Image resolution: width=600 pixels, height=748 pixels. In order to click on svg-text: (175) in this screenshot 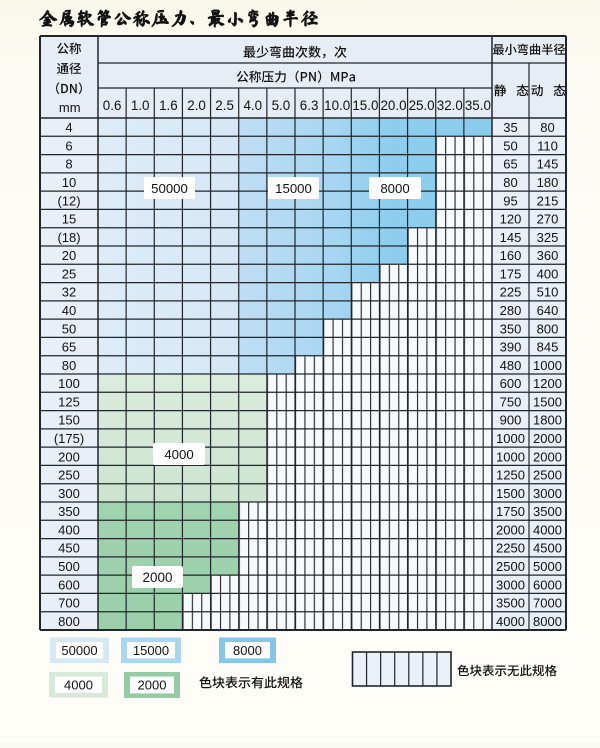, I will do `click(69, 438)`.